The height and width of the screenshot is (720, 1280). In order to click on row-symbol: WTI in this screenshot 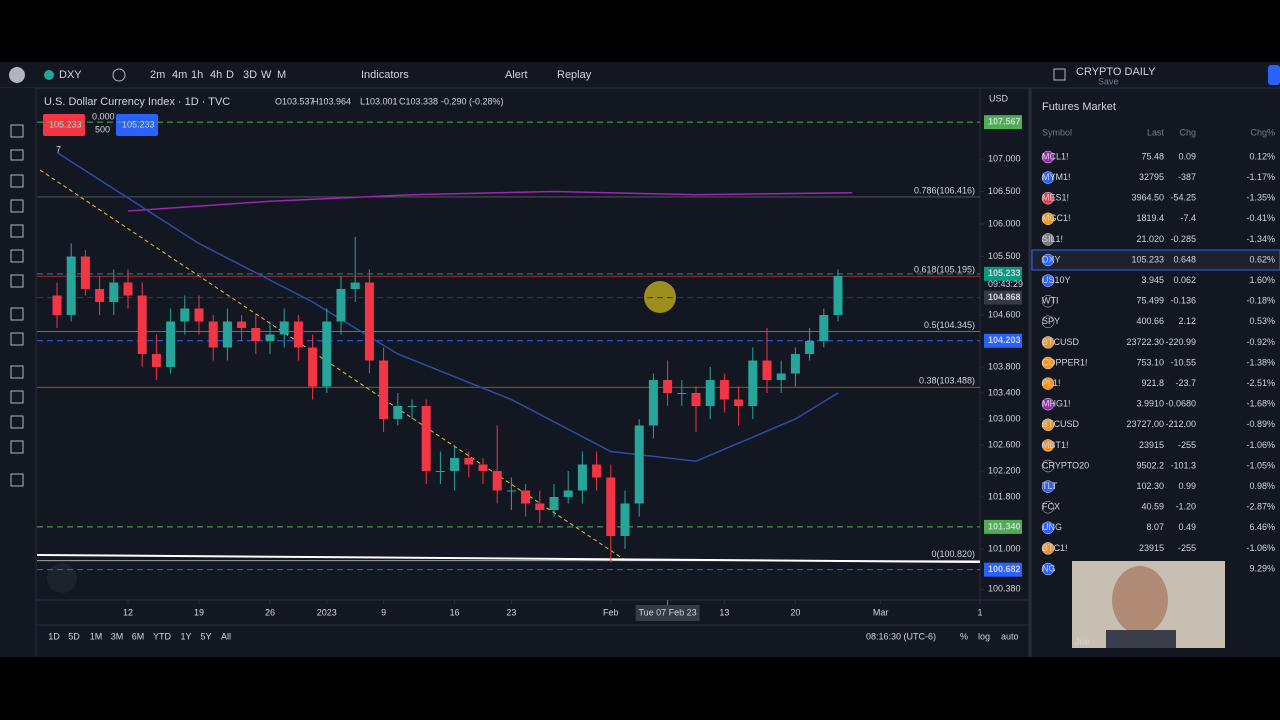, I will do `click(1050, 301)`.